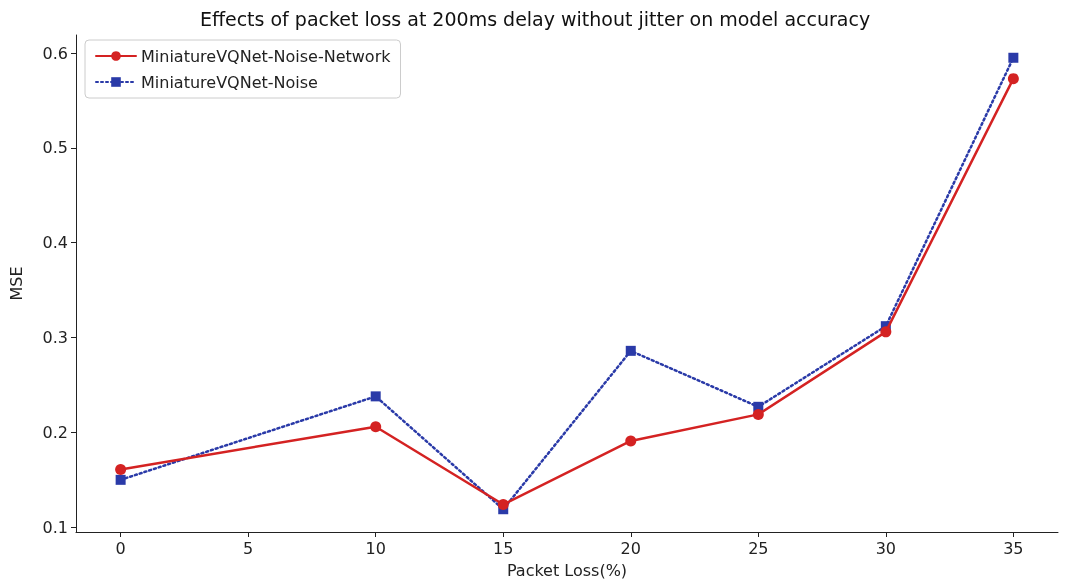  What do you see at coordinates (55, 338) in the screenshot?
I see `y-tick-label: 0.3` at bounding box center [55, 338].